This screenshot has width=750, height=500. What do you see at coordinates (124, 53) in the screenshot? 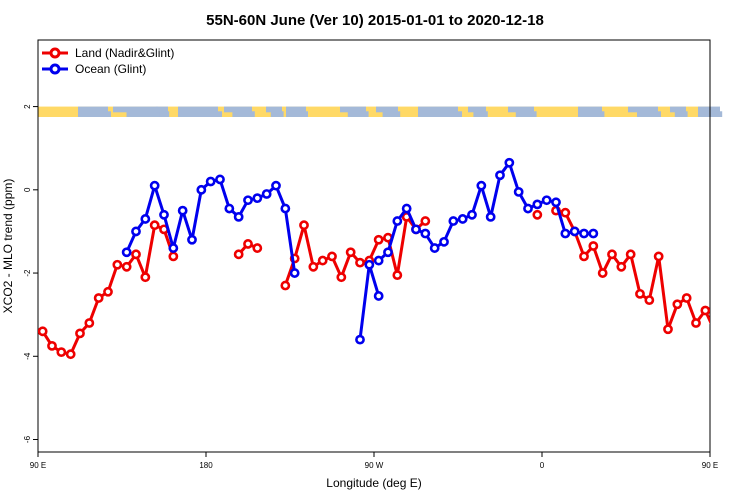
I see `legend-label-land: Land (Nadir&Glint)` at bounding box center [124, 53].